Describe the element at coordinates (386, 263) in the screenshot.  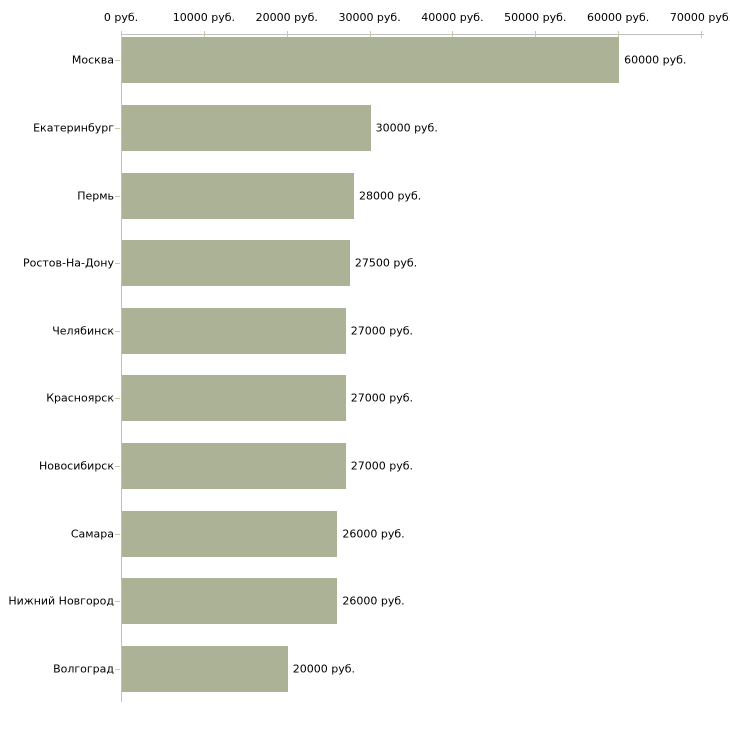
I see `value-label: 27500 руб.` at that location.